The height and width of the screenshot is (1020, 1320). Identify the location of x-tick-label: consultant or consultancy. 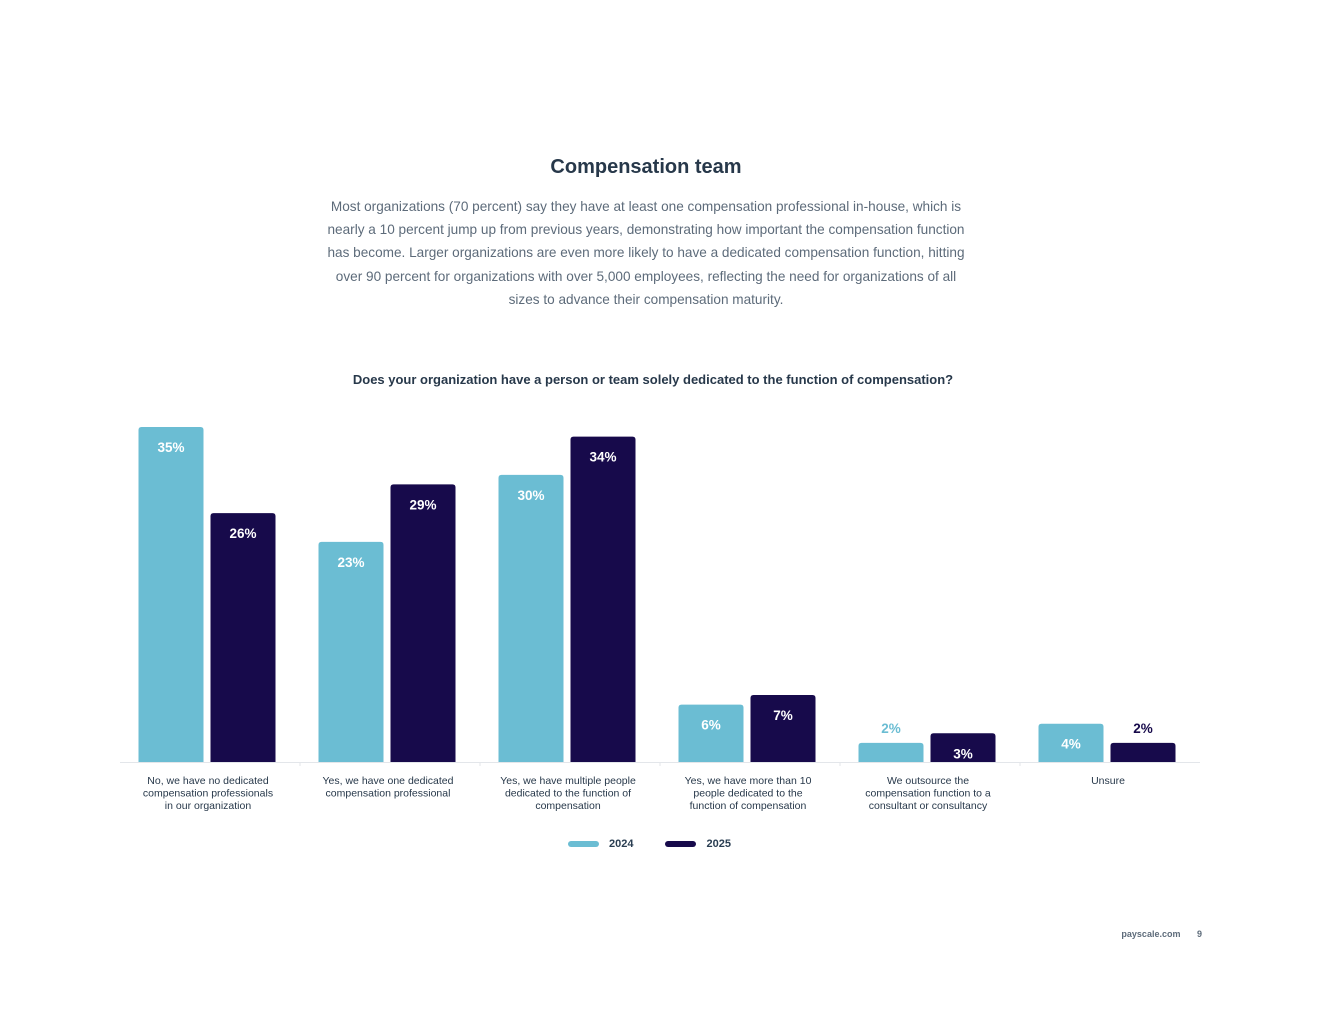
(928, 806).